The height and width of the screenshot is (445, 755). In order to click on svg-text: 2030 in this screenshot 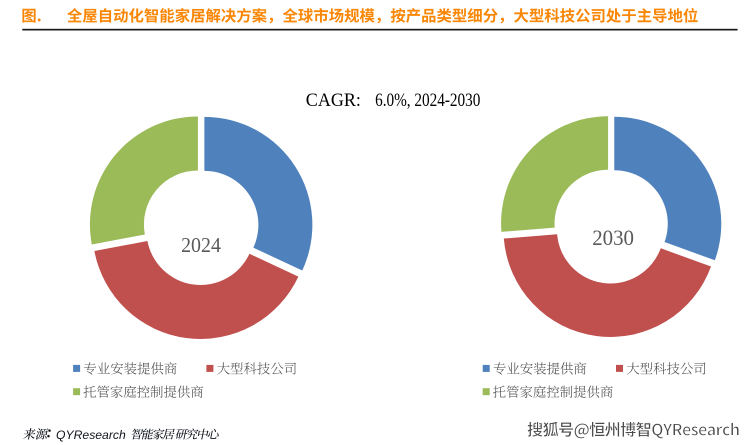, I will do `click(613, 237)`.